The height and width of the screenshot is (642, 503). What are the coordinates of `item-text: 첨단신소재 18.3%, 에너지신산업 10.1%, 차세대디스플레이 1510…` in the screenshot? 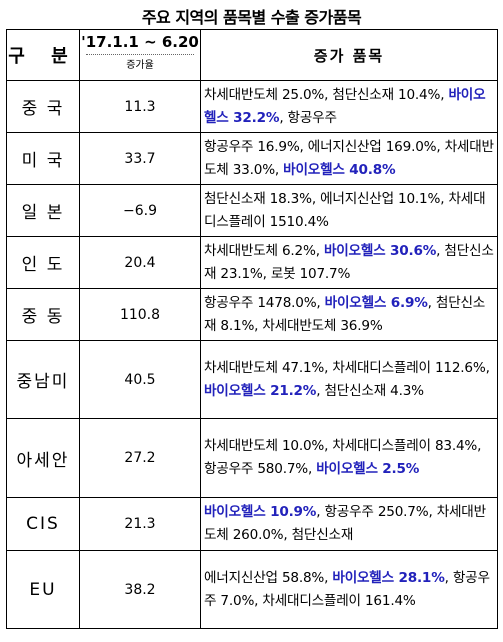 It's located at (345, 210).